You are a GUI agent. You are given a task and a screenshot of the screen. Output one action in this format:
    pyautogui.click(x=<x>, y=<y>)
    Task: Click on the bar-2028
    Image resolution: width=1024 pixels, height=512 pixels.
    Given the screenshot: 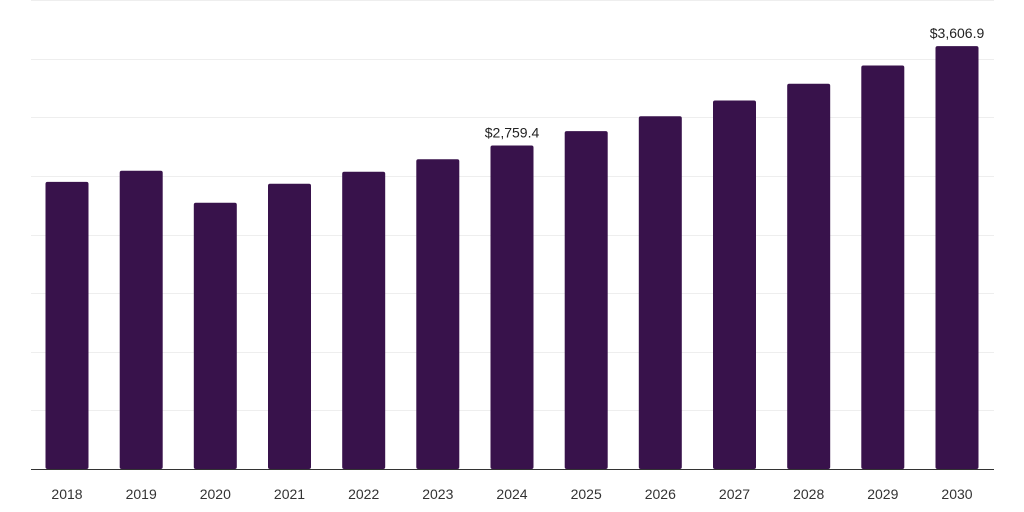 What is the action you would take?
    pyautogui.click(x=809, y=276)
    